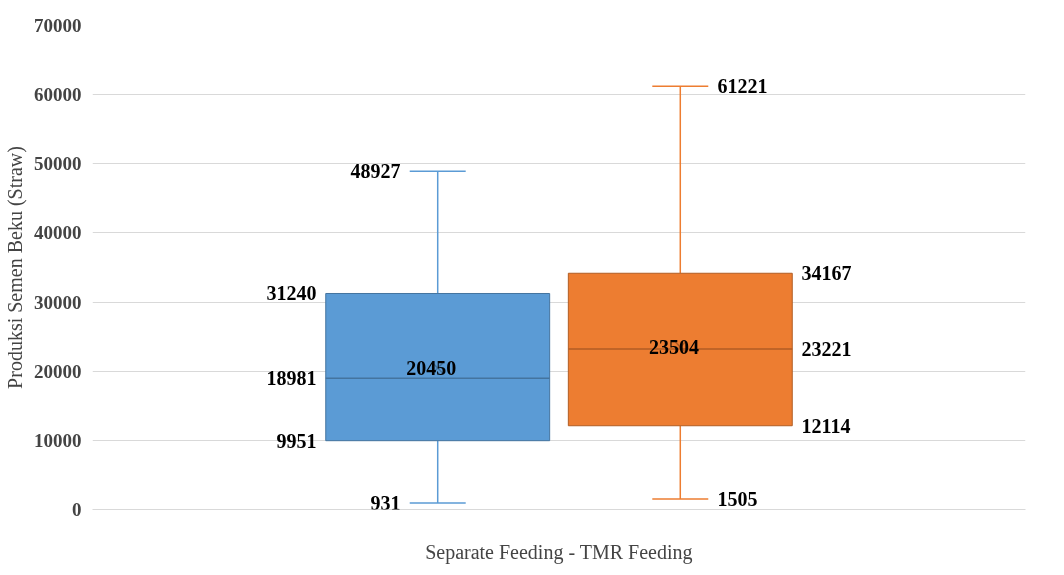 The width and height of the screenshot is (1064, 575). I want to click on annotation: 31240, so click(291, 293).